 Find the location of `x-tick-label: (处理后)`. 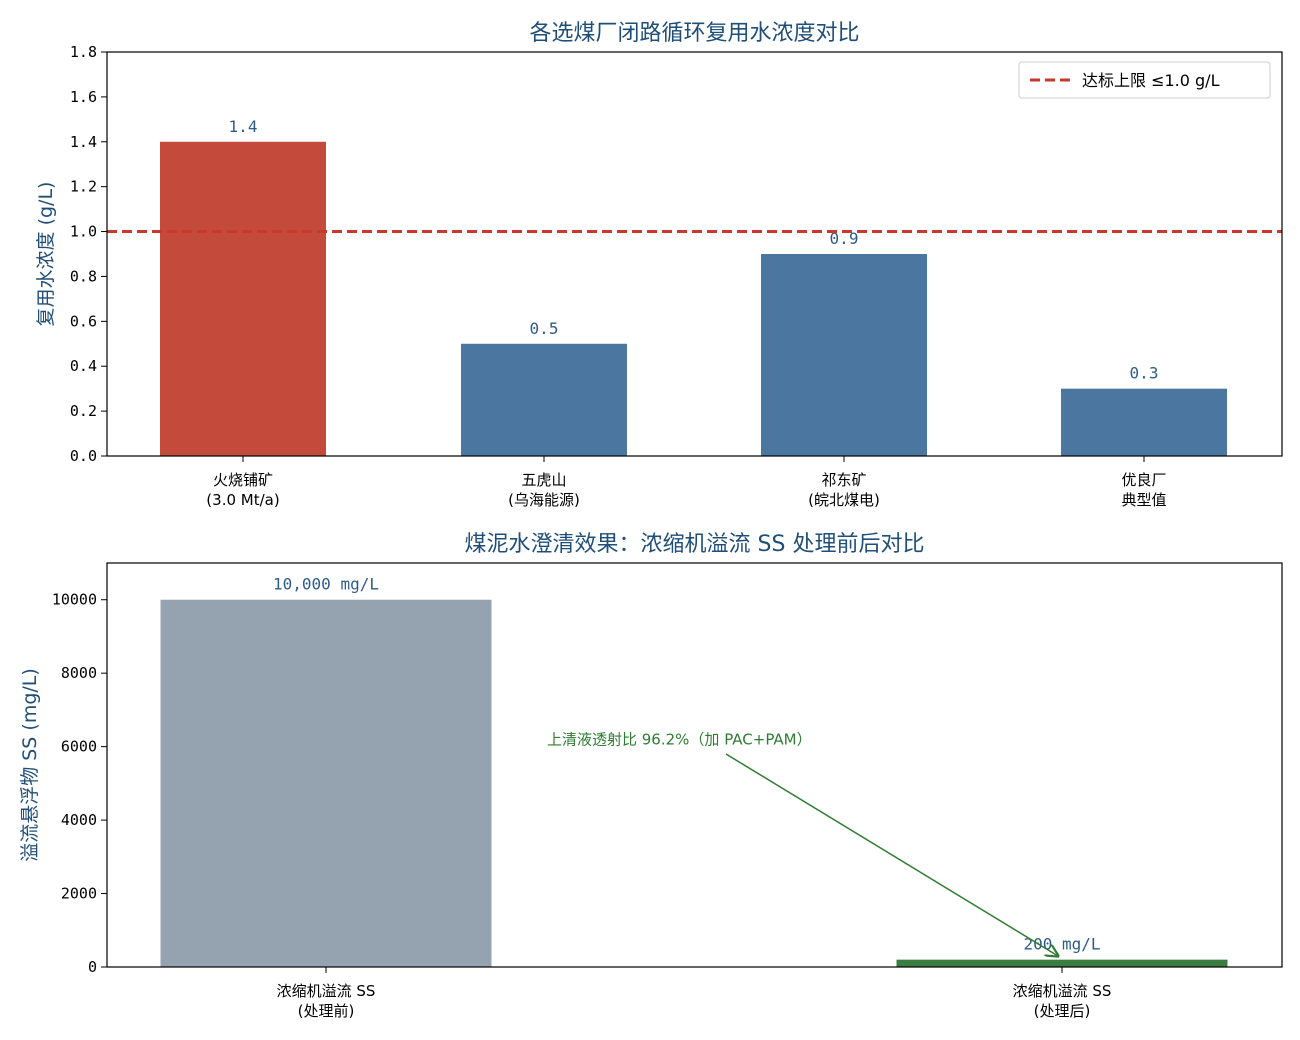

x-tick-label: (处理后) is located at coordinates (1062, 1011).